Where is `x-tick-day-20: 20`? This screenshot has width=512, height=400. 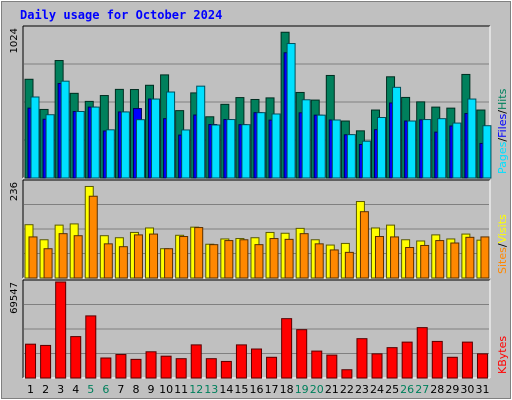 x-tick-day-20: 20 is located at coordinates (317, 389).